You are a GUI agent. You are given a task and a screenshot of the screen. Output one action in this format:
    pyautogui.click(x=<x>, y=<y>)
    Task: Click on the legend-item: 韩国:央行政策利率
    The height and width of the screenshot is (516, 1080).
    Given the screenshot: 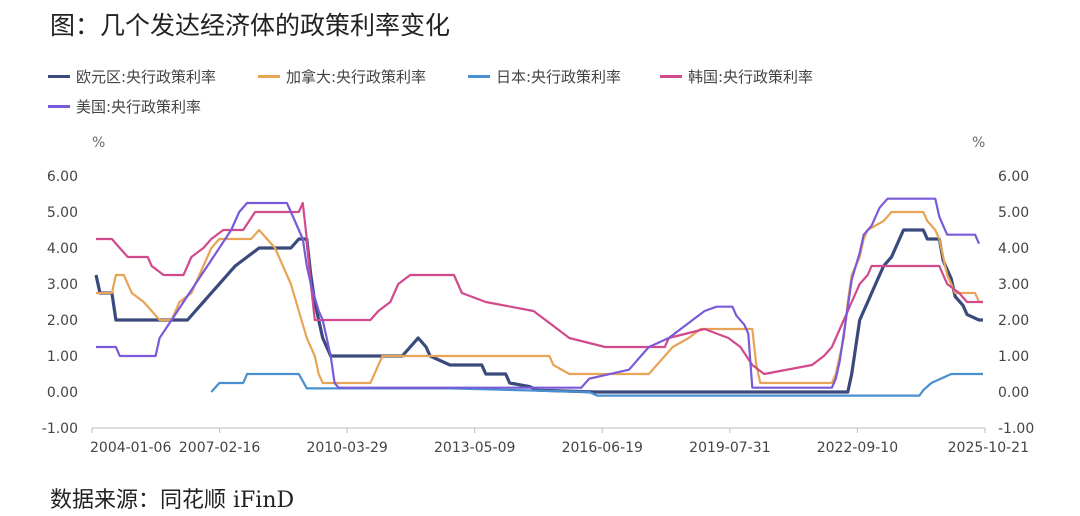 What is the action you would take?
    pyautogui.click(x=736, y=76)
    